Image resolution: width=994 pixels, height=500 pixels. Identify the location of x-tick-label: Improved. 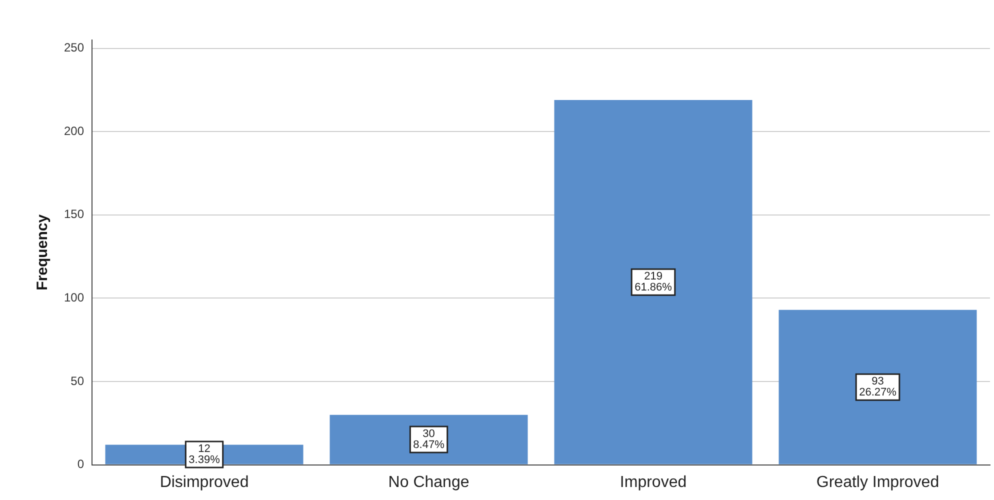
(653, 482).